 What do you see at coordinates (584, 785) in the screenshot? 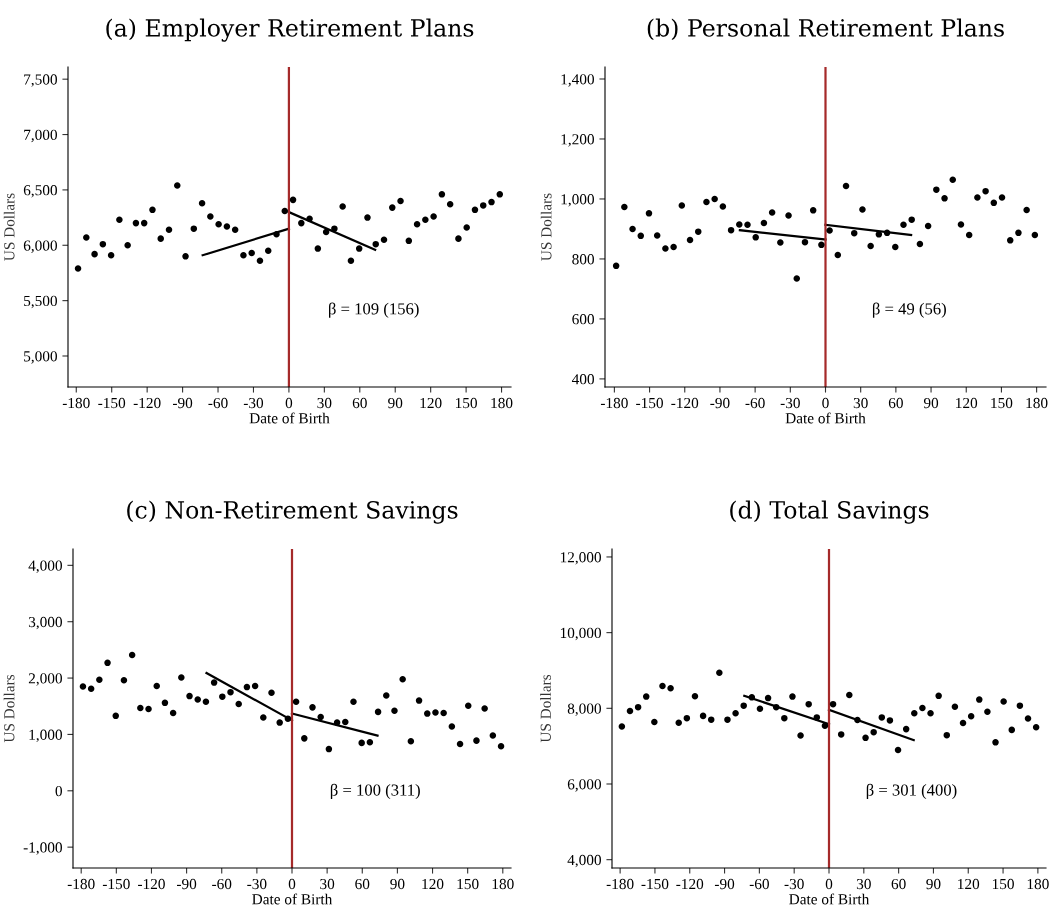
I see `y-tick-label: 6,000` at bounding box center [584, 785].